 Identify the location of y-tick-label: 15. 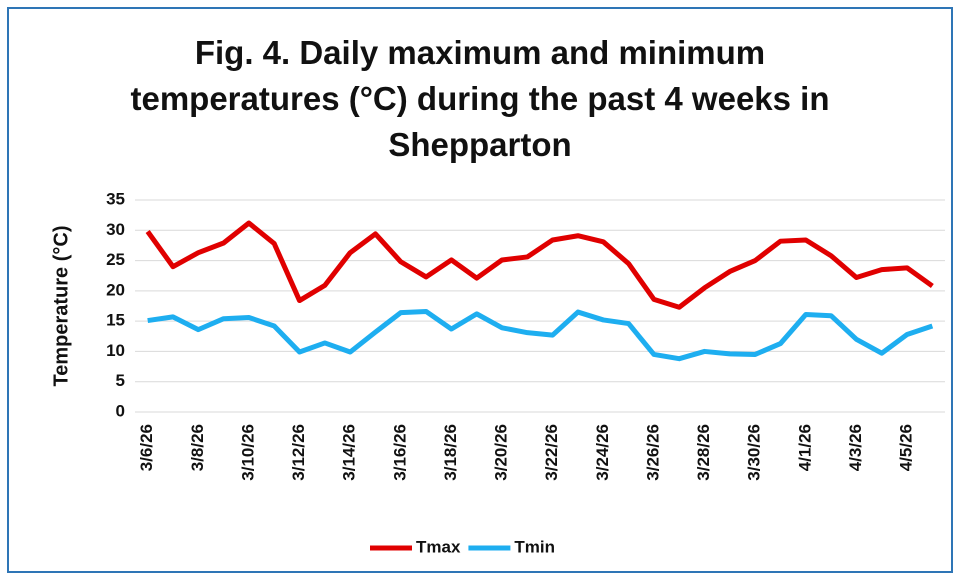
(115, 320).